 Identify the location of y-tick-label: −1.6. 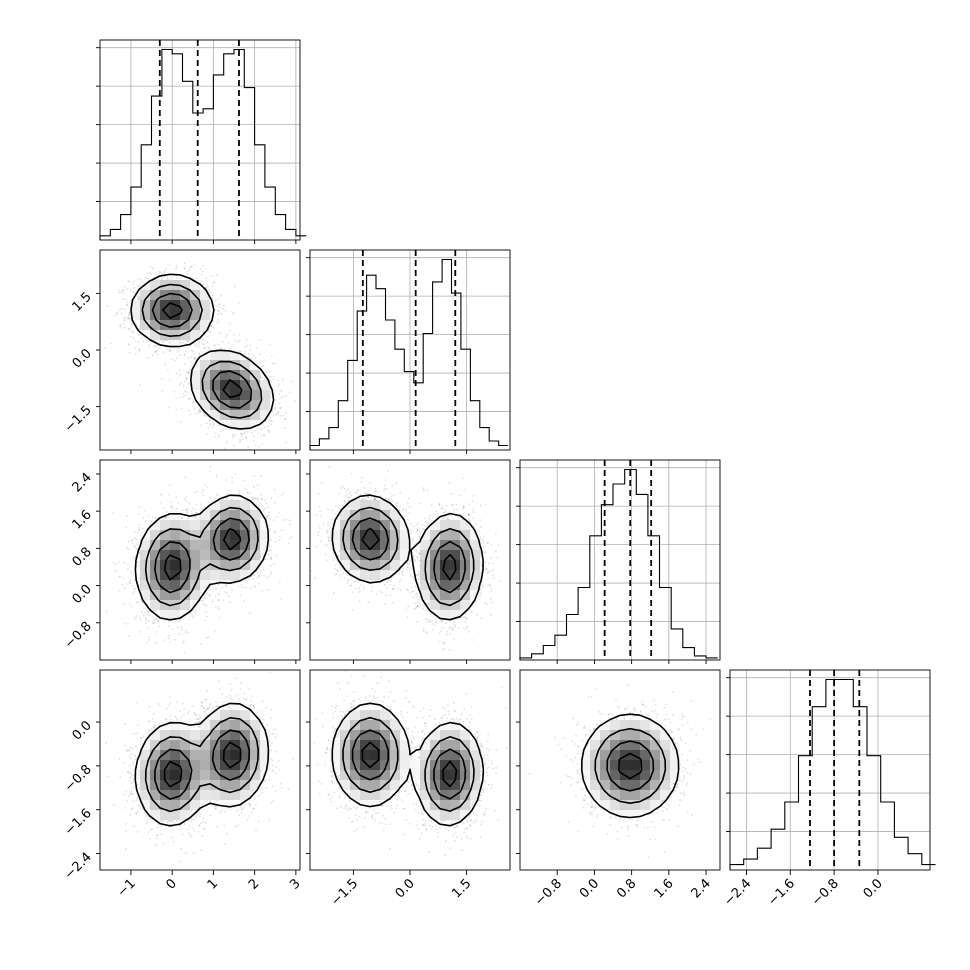
(78, 822).